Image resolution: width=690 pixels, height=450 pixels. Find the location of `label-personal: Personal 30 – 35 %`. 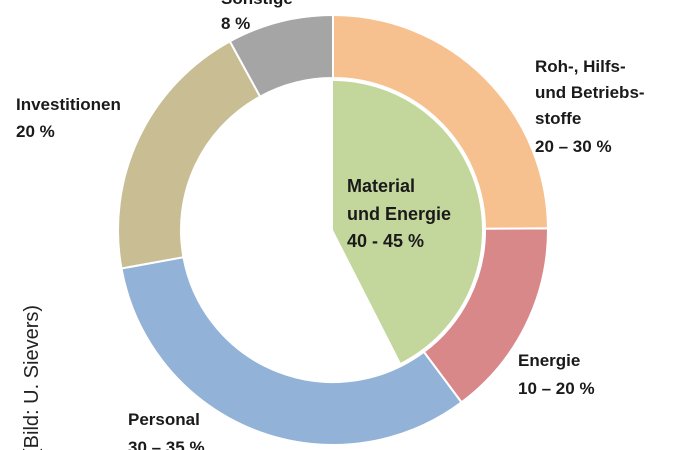

label-personal: Personal 30 – 35 % is located at coordinates (166, 430).